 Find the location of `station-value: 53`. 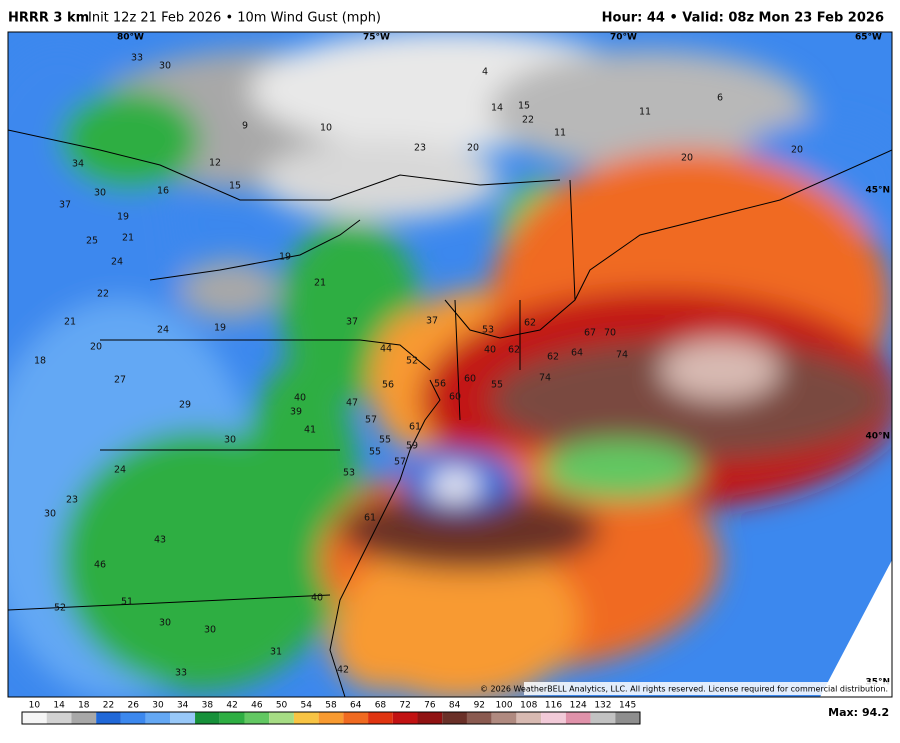

station-value: 53 is located at coordinates (488, 330).